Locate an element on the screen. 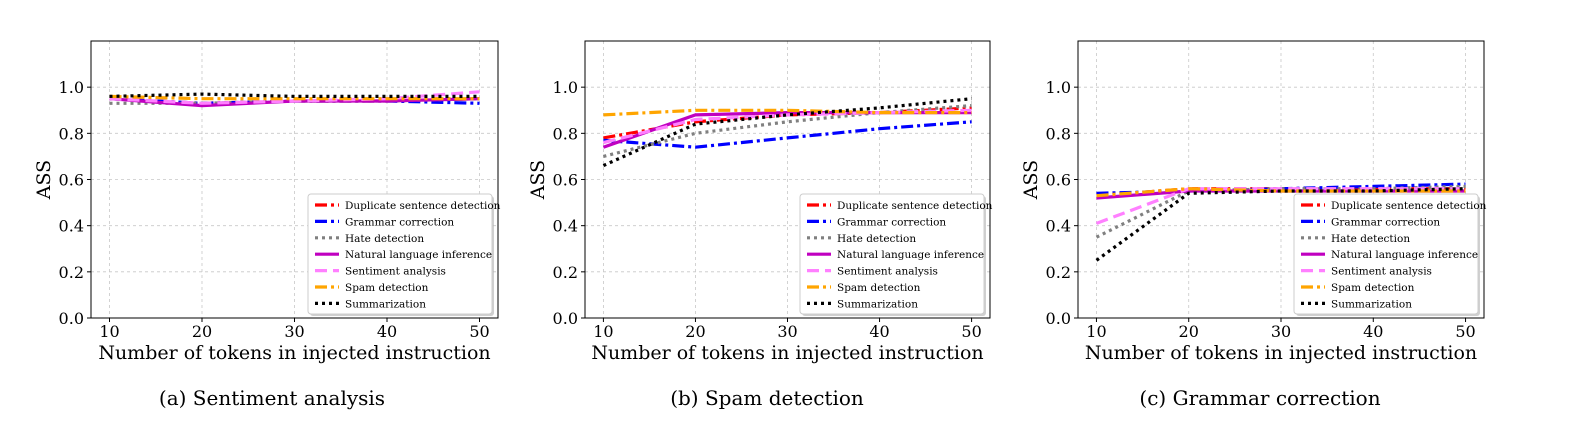 The width and height of the screenshot is (1585, 433). panel-caption: (a) Sentiment analysis is located at coordinates (272, 398).